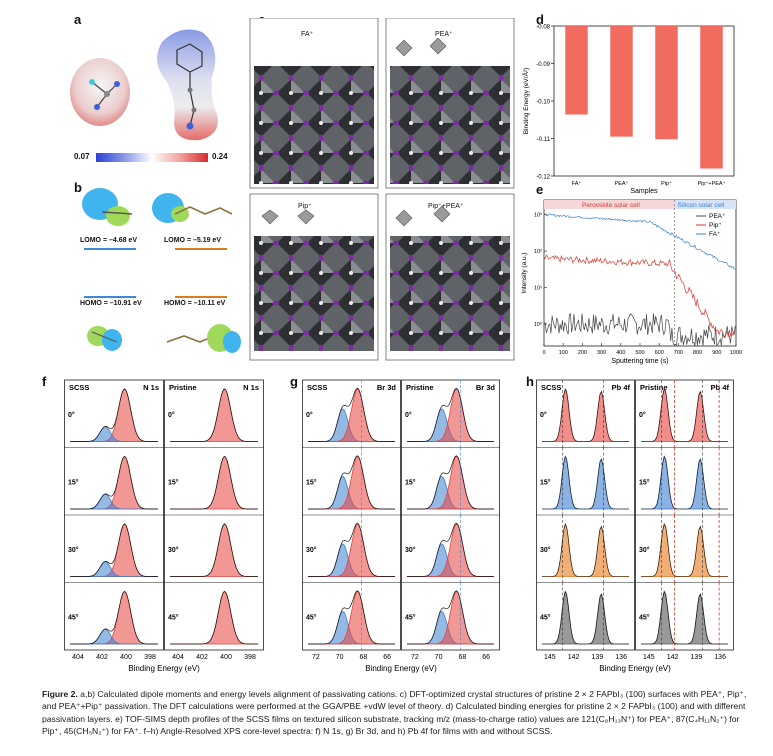 This screenshot has width=773, height=756. Describe the element at coordinates (192, 240) in the screenshot. I see `lomo-right-label: LOMO = –5.19 eV` at that location.